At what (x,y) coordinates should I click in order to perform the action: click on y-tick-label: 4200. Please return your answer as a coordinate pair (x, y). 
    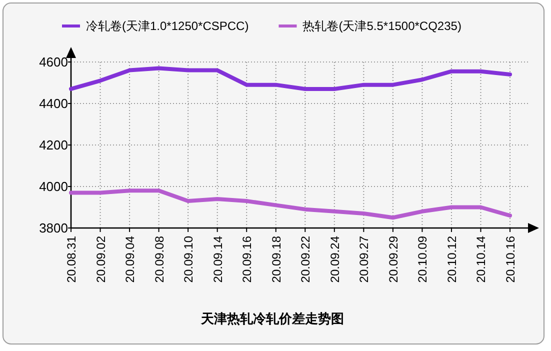
    Looking at the image, I should click on (53, 145).